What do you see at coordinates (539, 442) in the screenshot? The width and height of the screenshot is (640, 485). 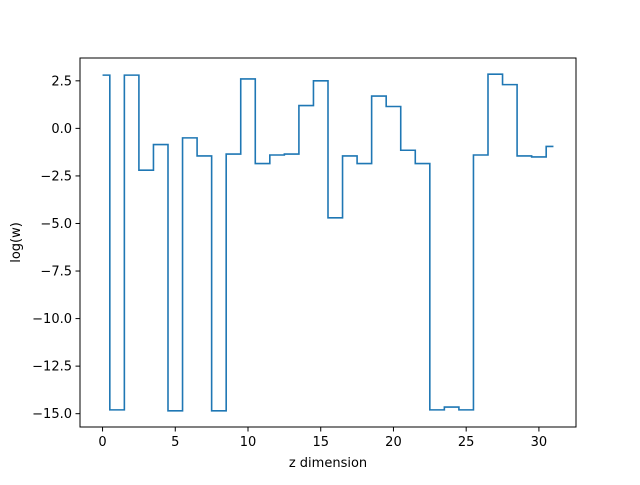 I see `x-tick-label: 30` at bounding box center [539, 442].